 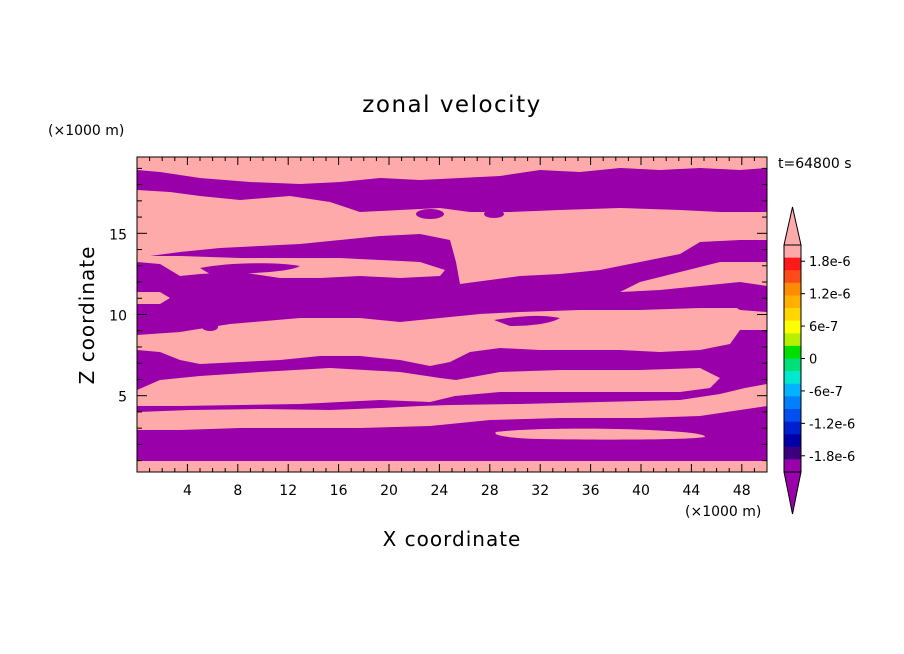 I want to click on colorbar-tick-label: -1.2e-6, so click(x=832, y=424).